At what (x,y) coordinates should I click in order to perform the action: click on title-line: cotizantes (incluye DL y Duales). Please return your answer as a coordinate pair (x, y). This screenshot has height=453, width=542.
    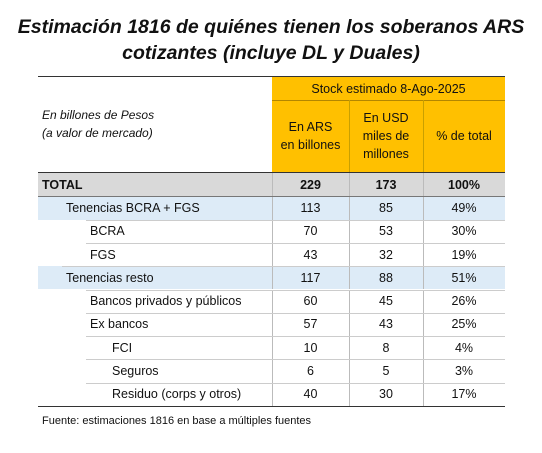
    Looking at the image, I should click on (271, 53).